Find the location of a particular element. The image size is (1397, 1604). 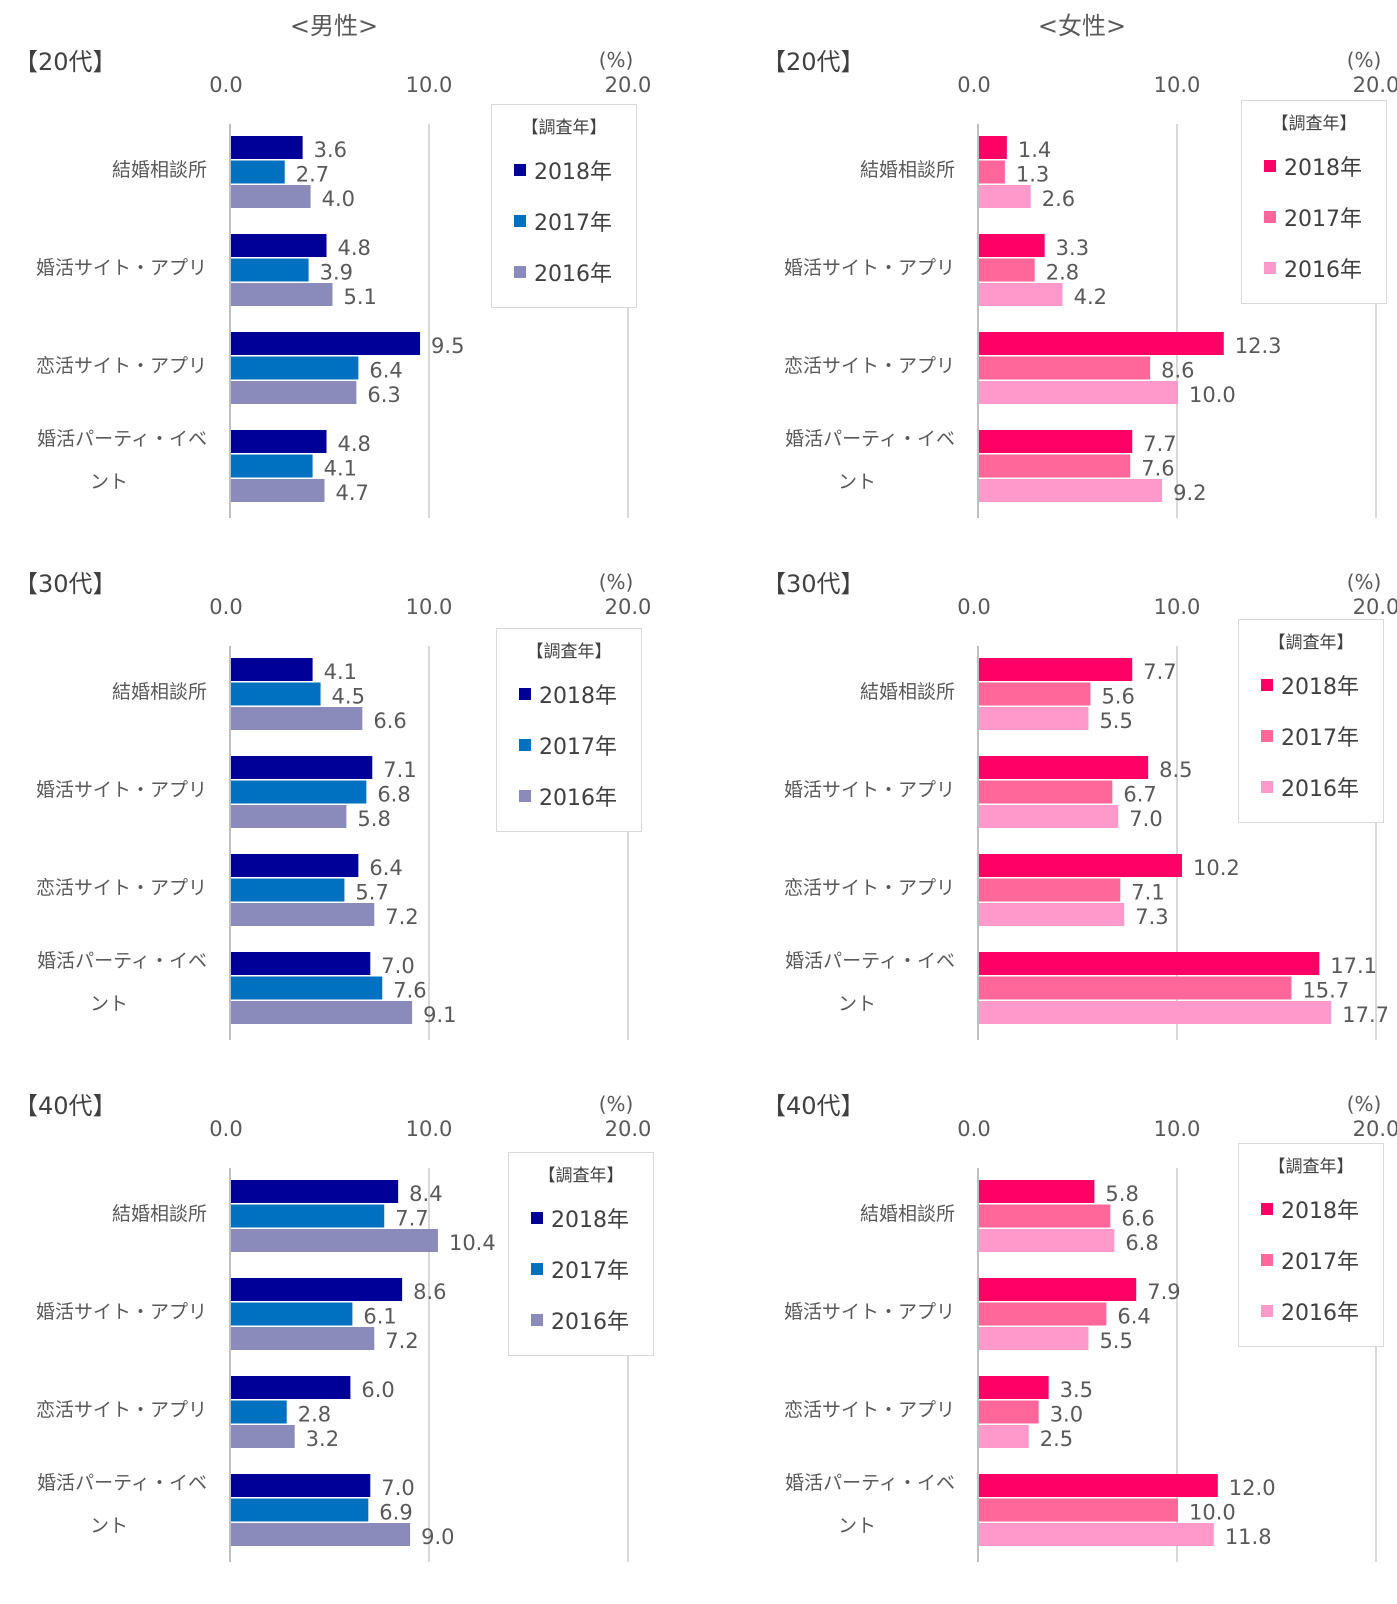

data-label: 17.7 is located at coordinates (1365, 1015).